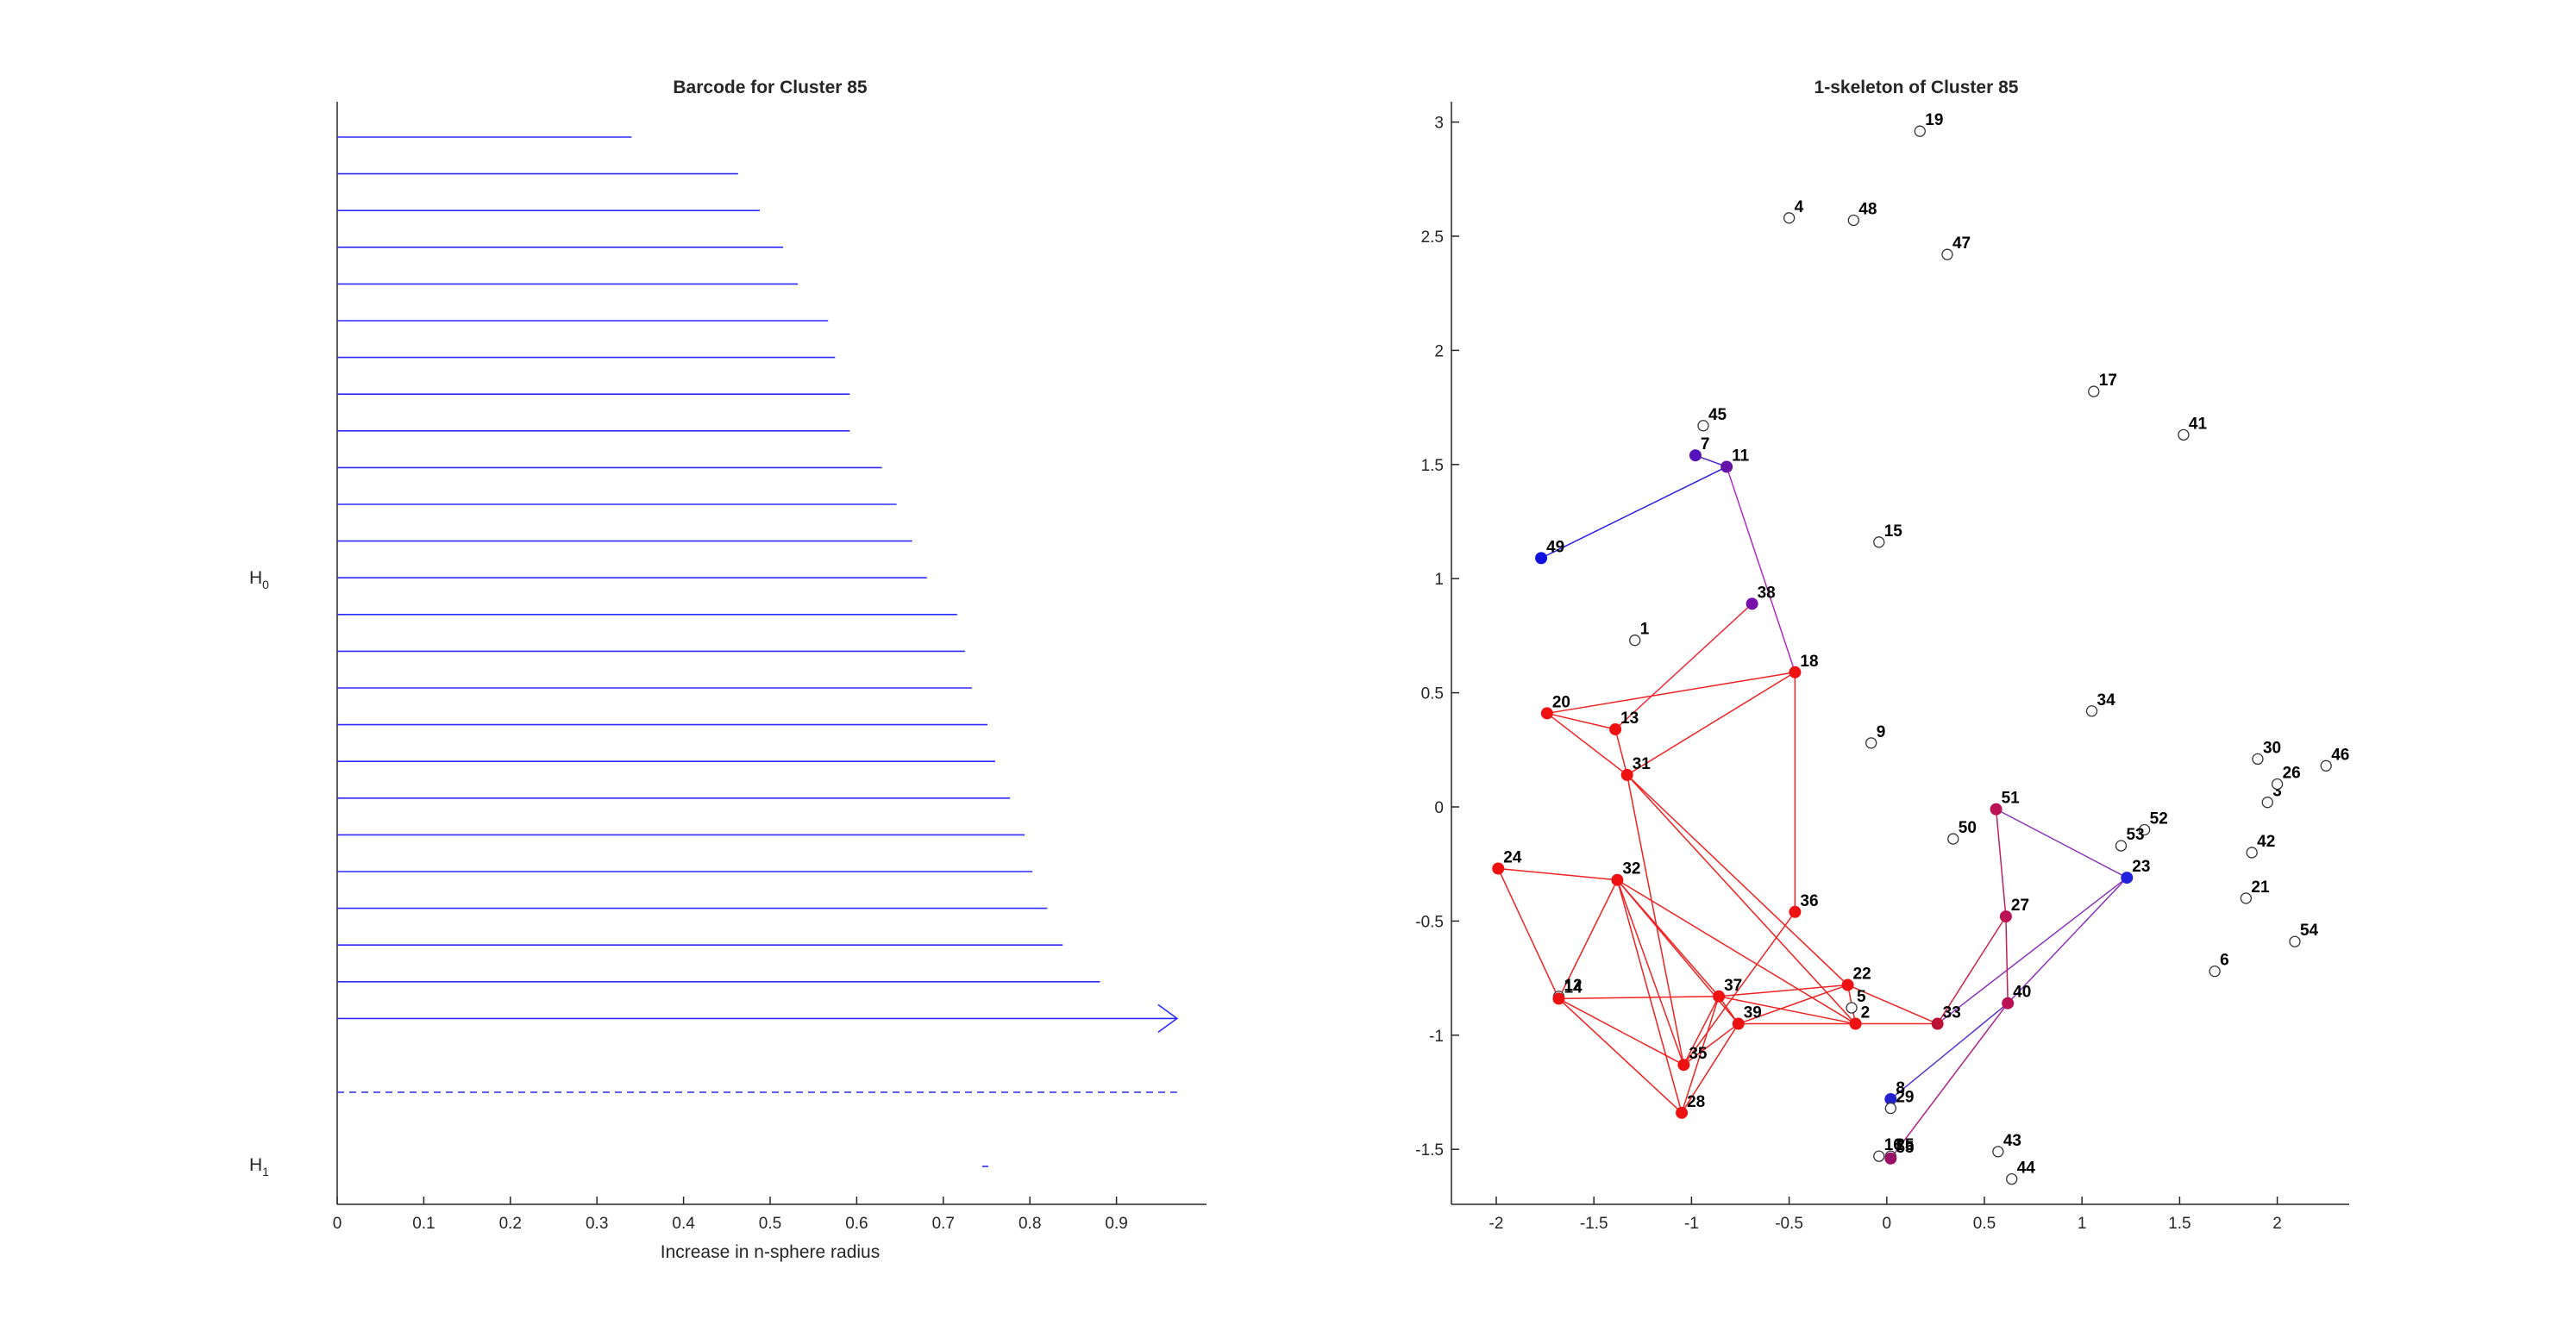  I want to click on x-tick-label: 0.1, so click(423, 1224).